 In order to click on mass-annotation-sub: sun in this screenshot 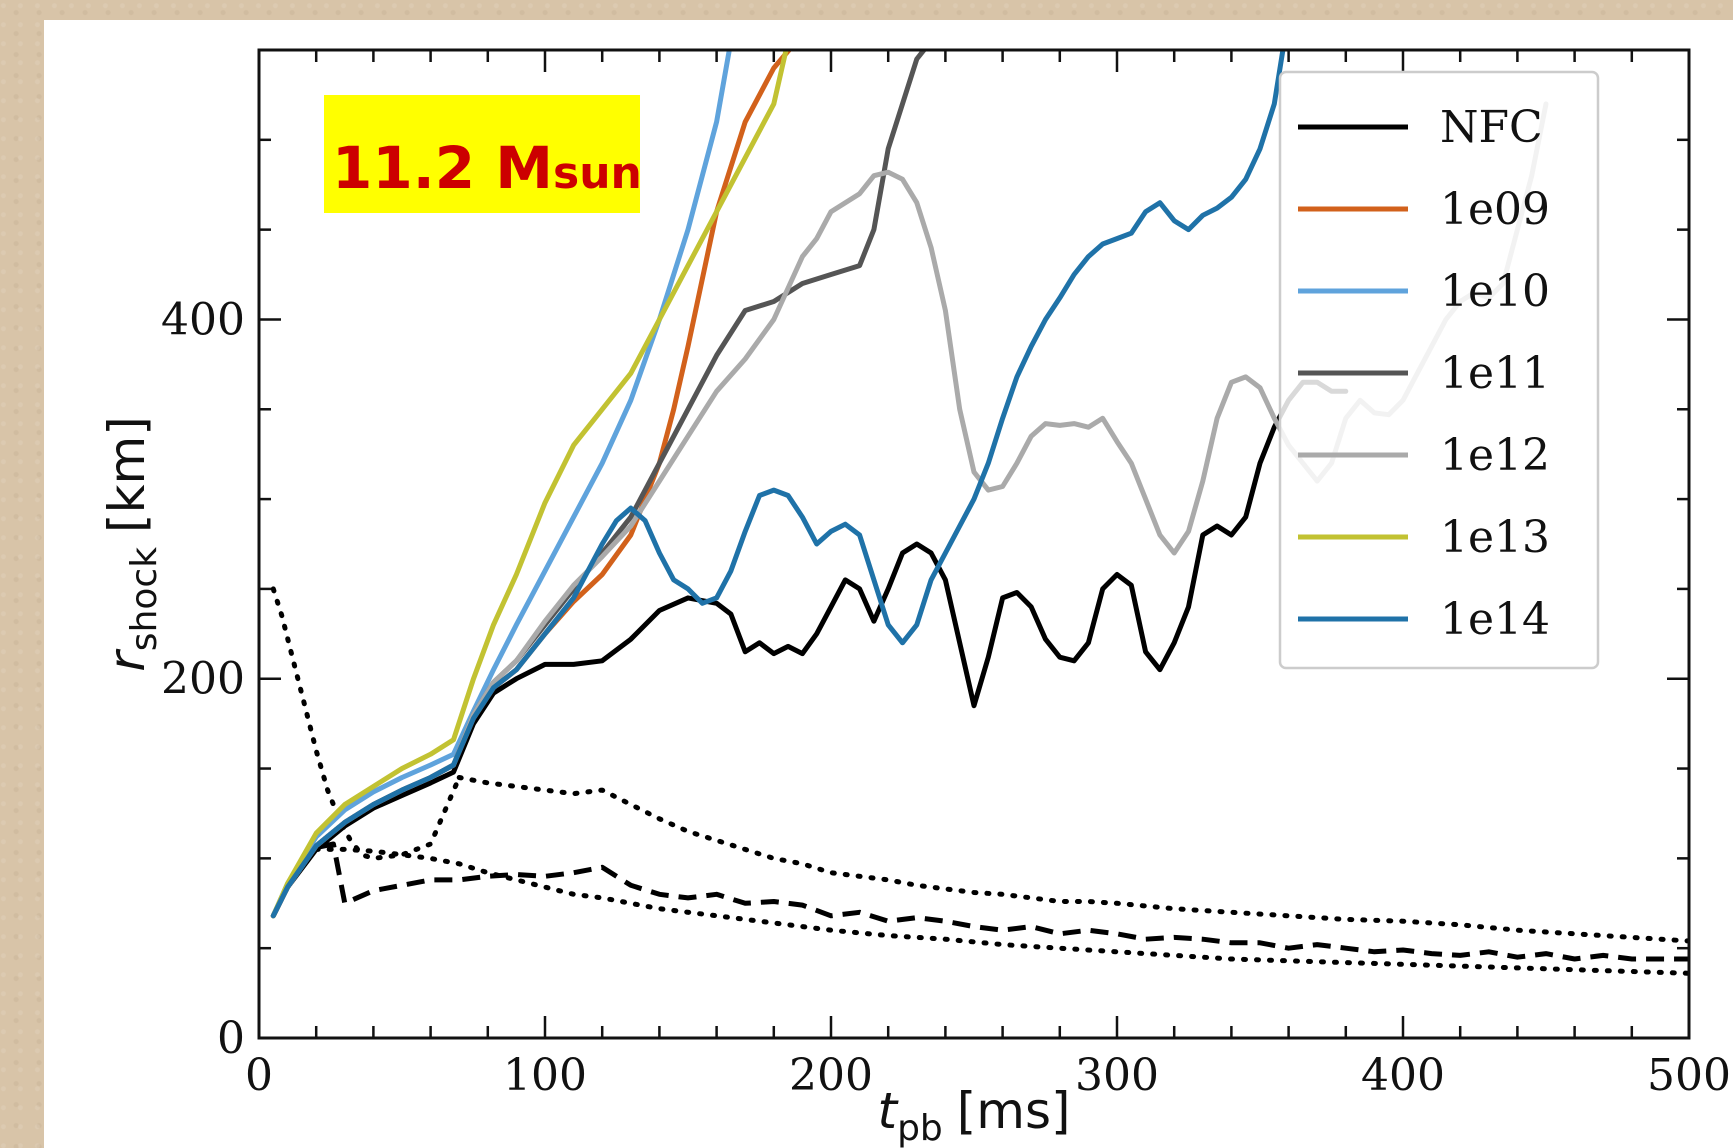, I will do `click(597, 173)`.